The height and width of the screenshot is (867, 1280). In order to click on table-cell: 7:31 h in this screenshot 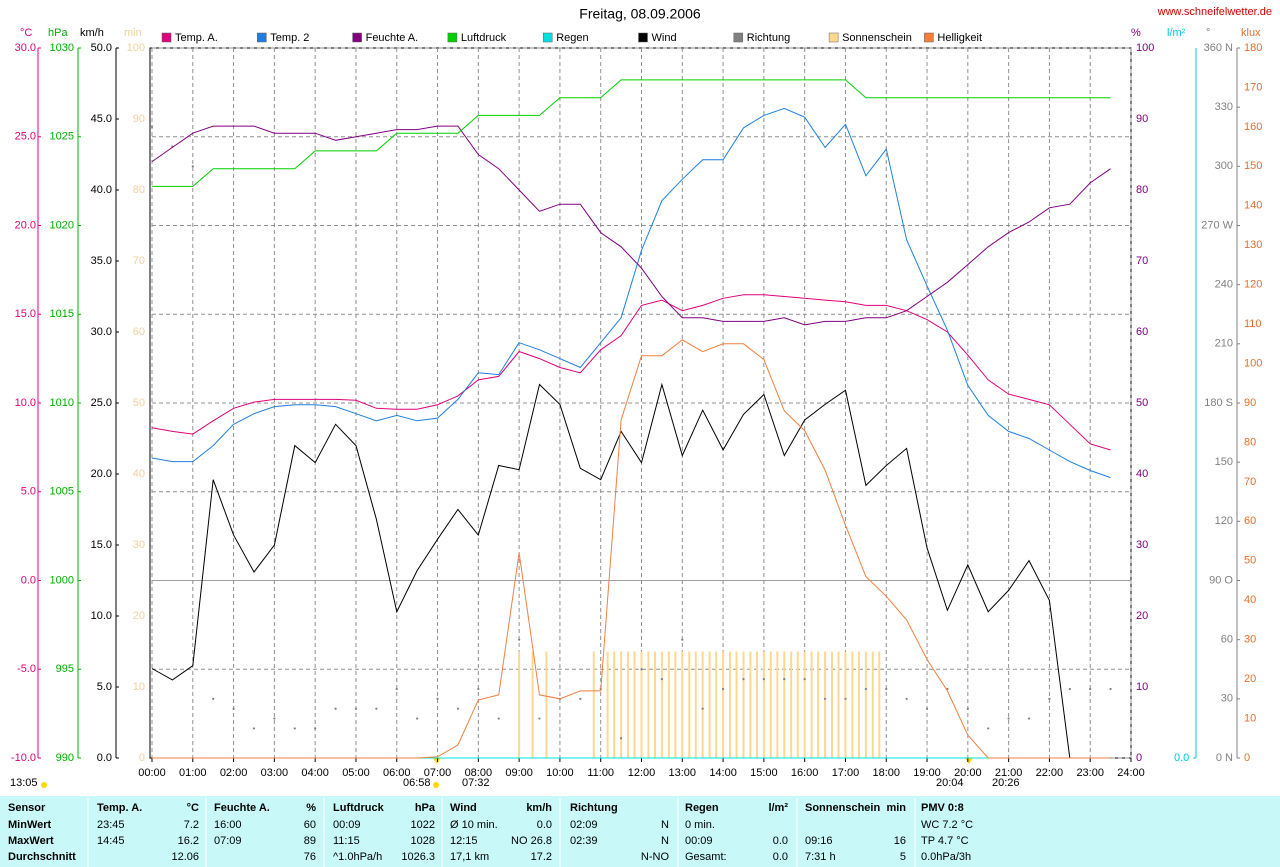, I will do `click(820, 857)`.